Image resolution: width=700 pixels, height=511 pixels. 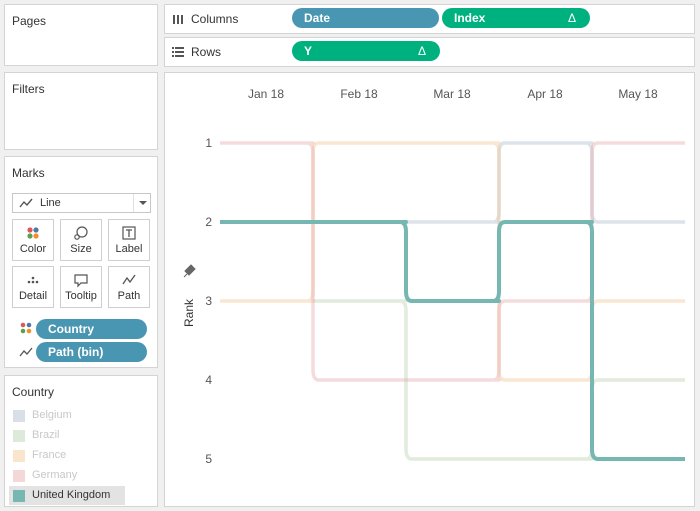 What do you see at coordinates (365, 18) in the screenshot?
I see `date-pill: Date` at bounding box center [365, 18].